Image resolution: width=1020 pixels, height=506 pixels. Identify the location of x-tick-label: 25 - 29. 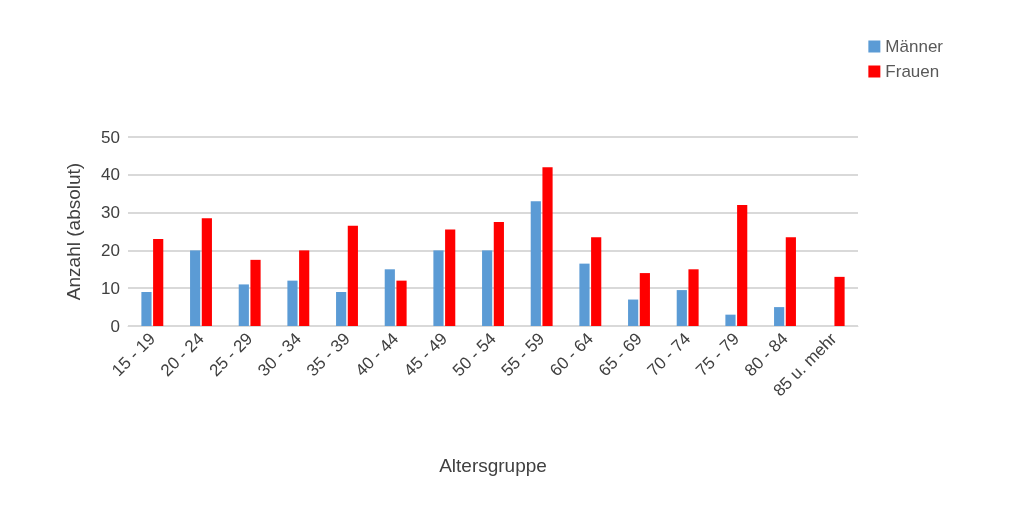
(231, 355).